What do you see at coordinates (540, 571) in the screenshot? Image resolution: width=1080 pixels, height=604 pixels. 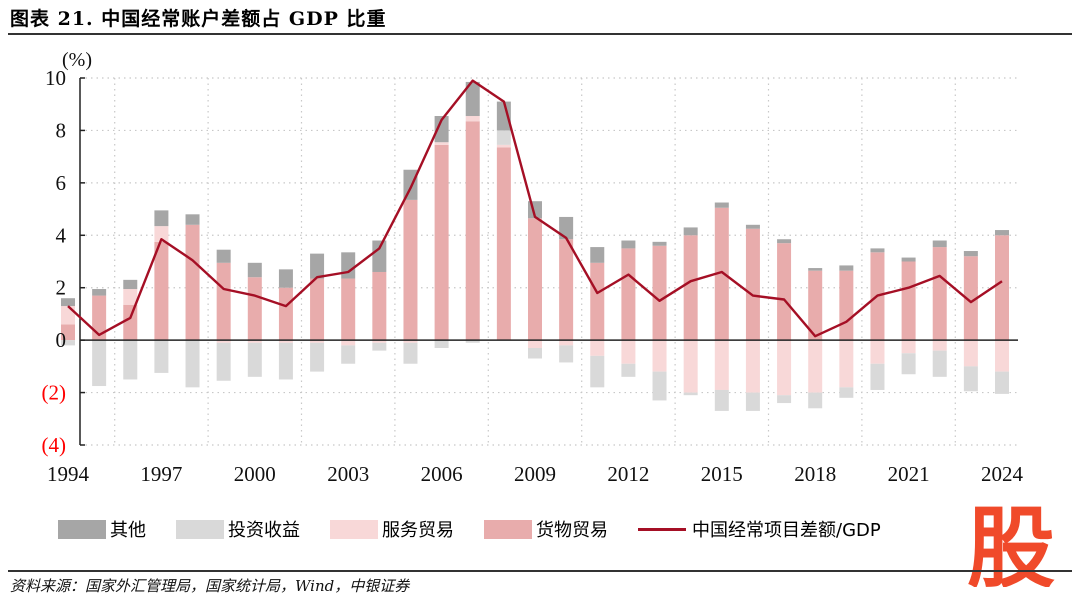 I see `source-divider` at bounding box center [540, 571].